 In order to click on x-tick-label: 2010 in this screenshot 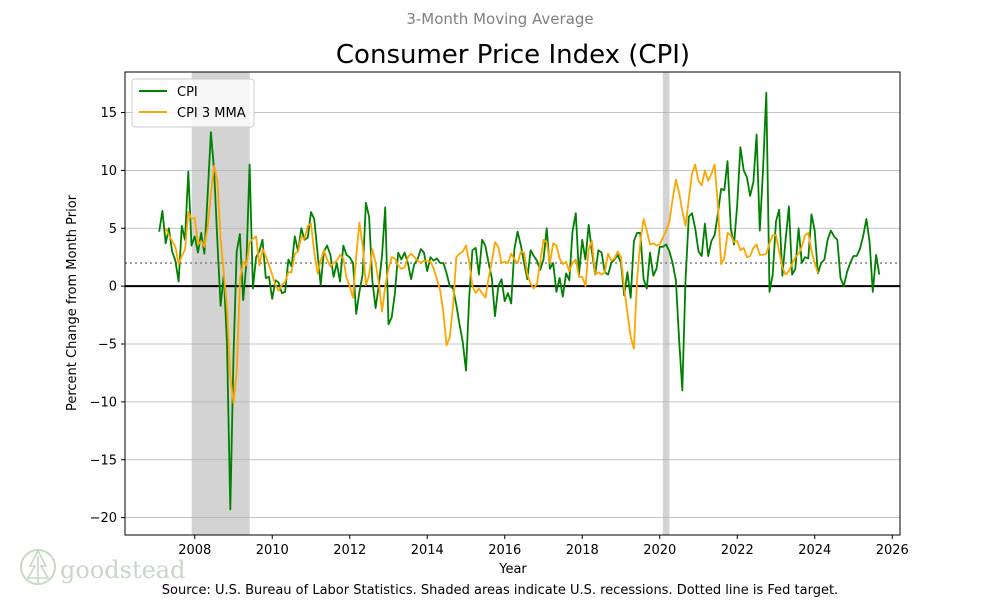, I will do `click(272, 550)`.